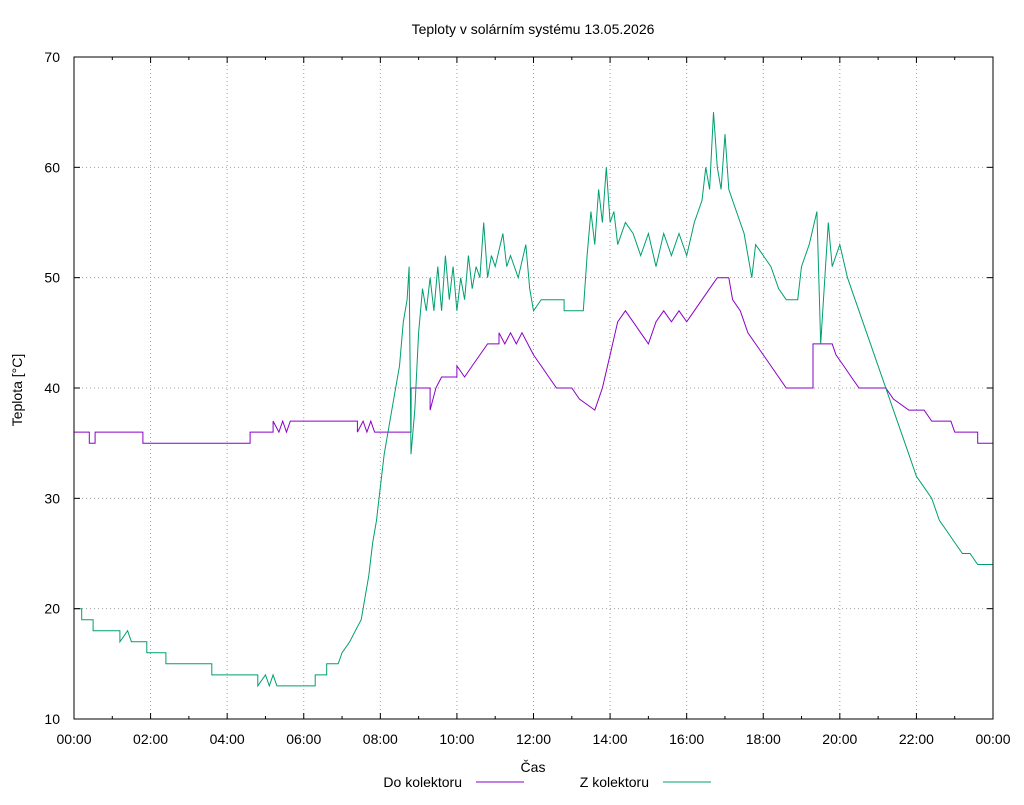 This screenshot has height=805, width=1024. What do you see at coordinates (52, 719) in the screenshot?
I see `y-tick-label: 10` at bounding box center [52, 719].